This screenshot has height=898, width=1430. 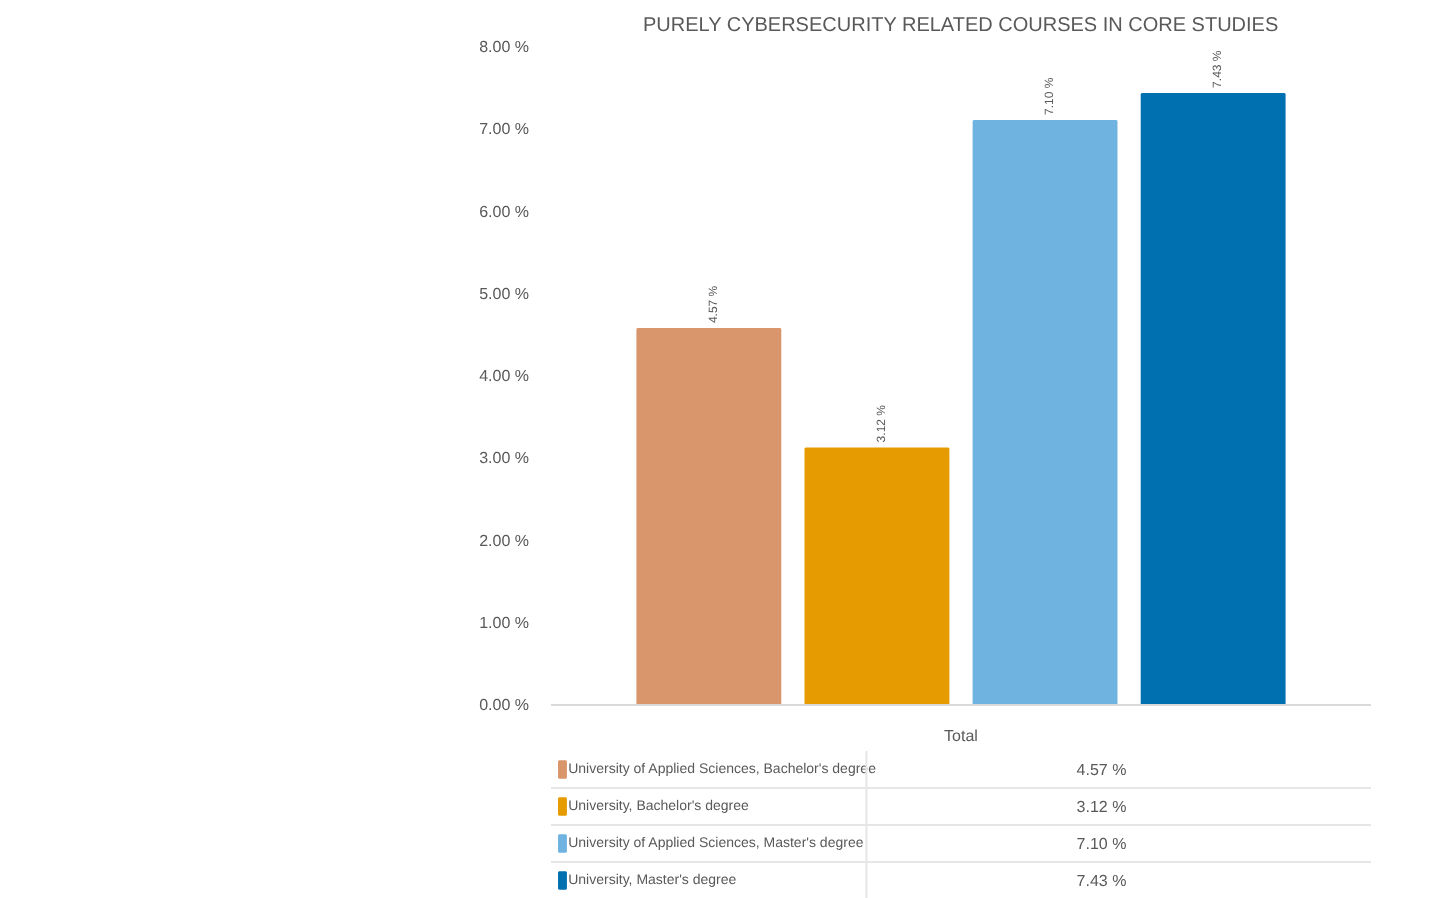 I want to click on chart-title: PURELY CYBERSECURITY RELATED COURSES IN CORE STUDIES, so click(x=960, y=26).